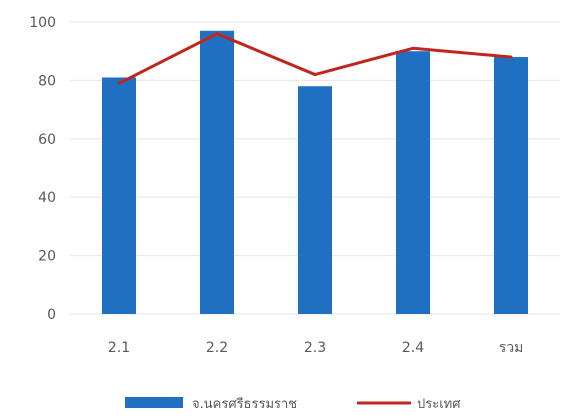  Describe the element at coordinates (244, 404) in the screenshot. I see `legend-bar-label: จ.นครศรีธรรมราช` at that location.